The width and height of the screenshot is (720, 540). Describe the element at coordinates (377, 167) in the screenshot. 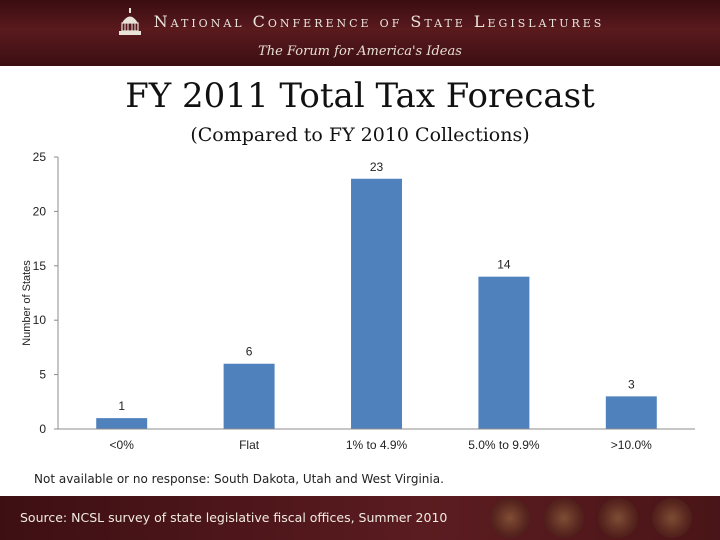

I see `bar-data-label: 23` at that location.